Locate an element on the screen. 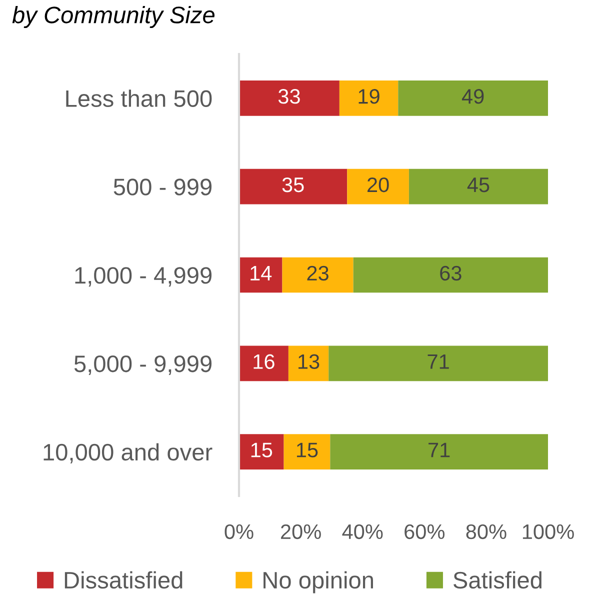 This screenshot has height=603, width=597. x-tick-label: 40% is located at coordinates (362, 532).